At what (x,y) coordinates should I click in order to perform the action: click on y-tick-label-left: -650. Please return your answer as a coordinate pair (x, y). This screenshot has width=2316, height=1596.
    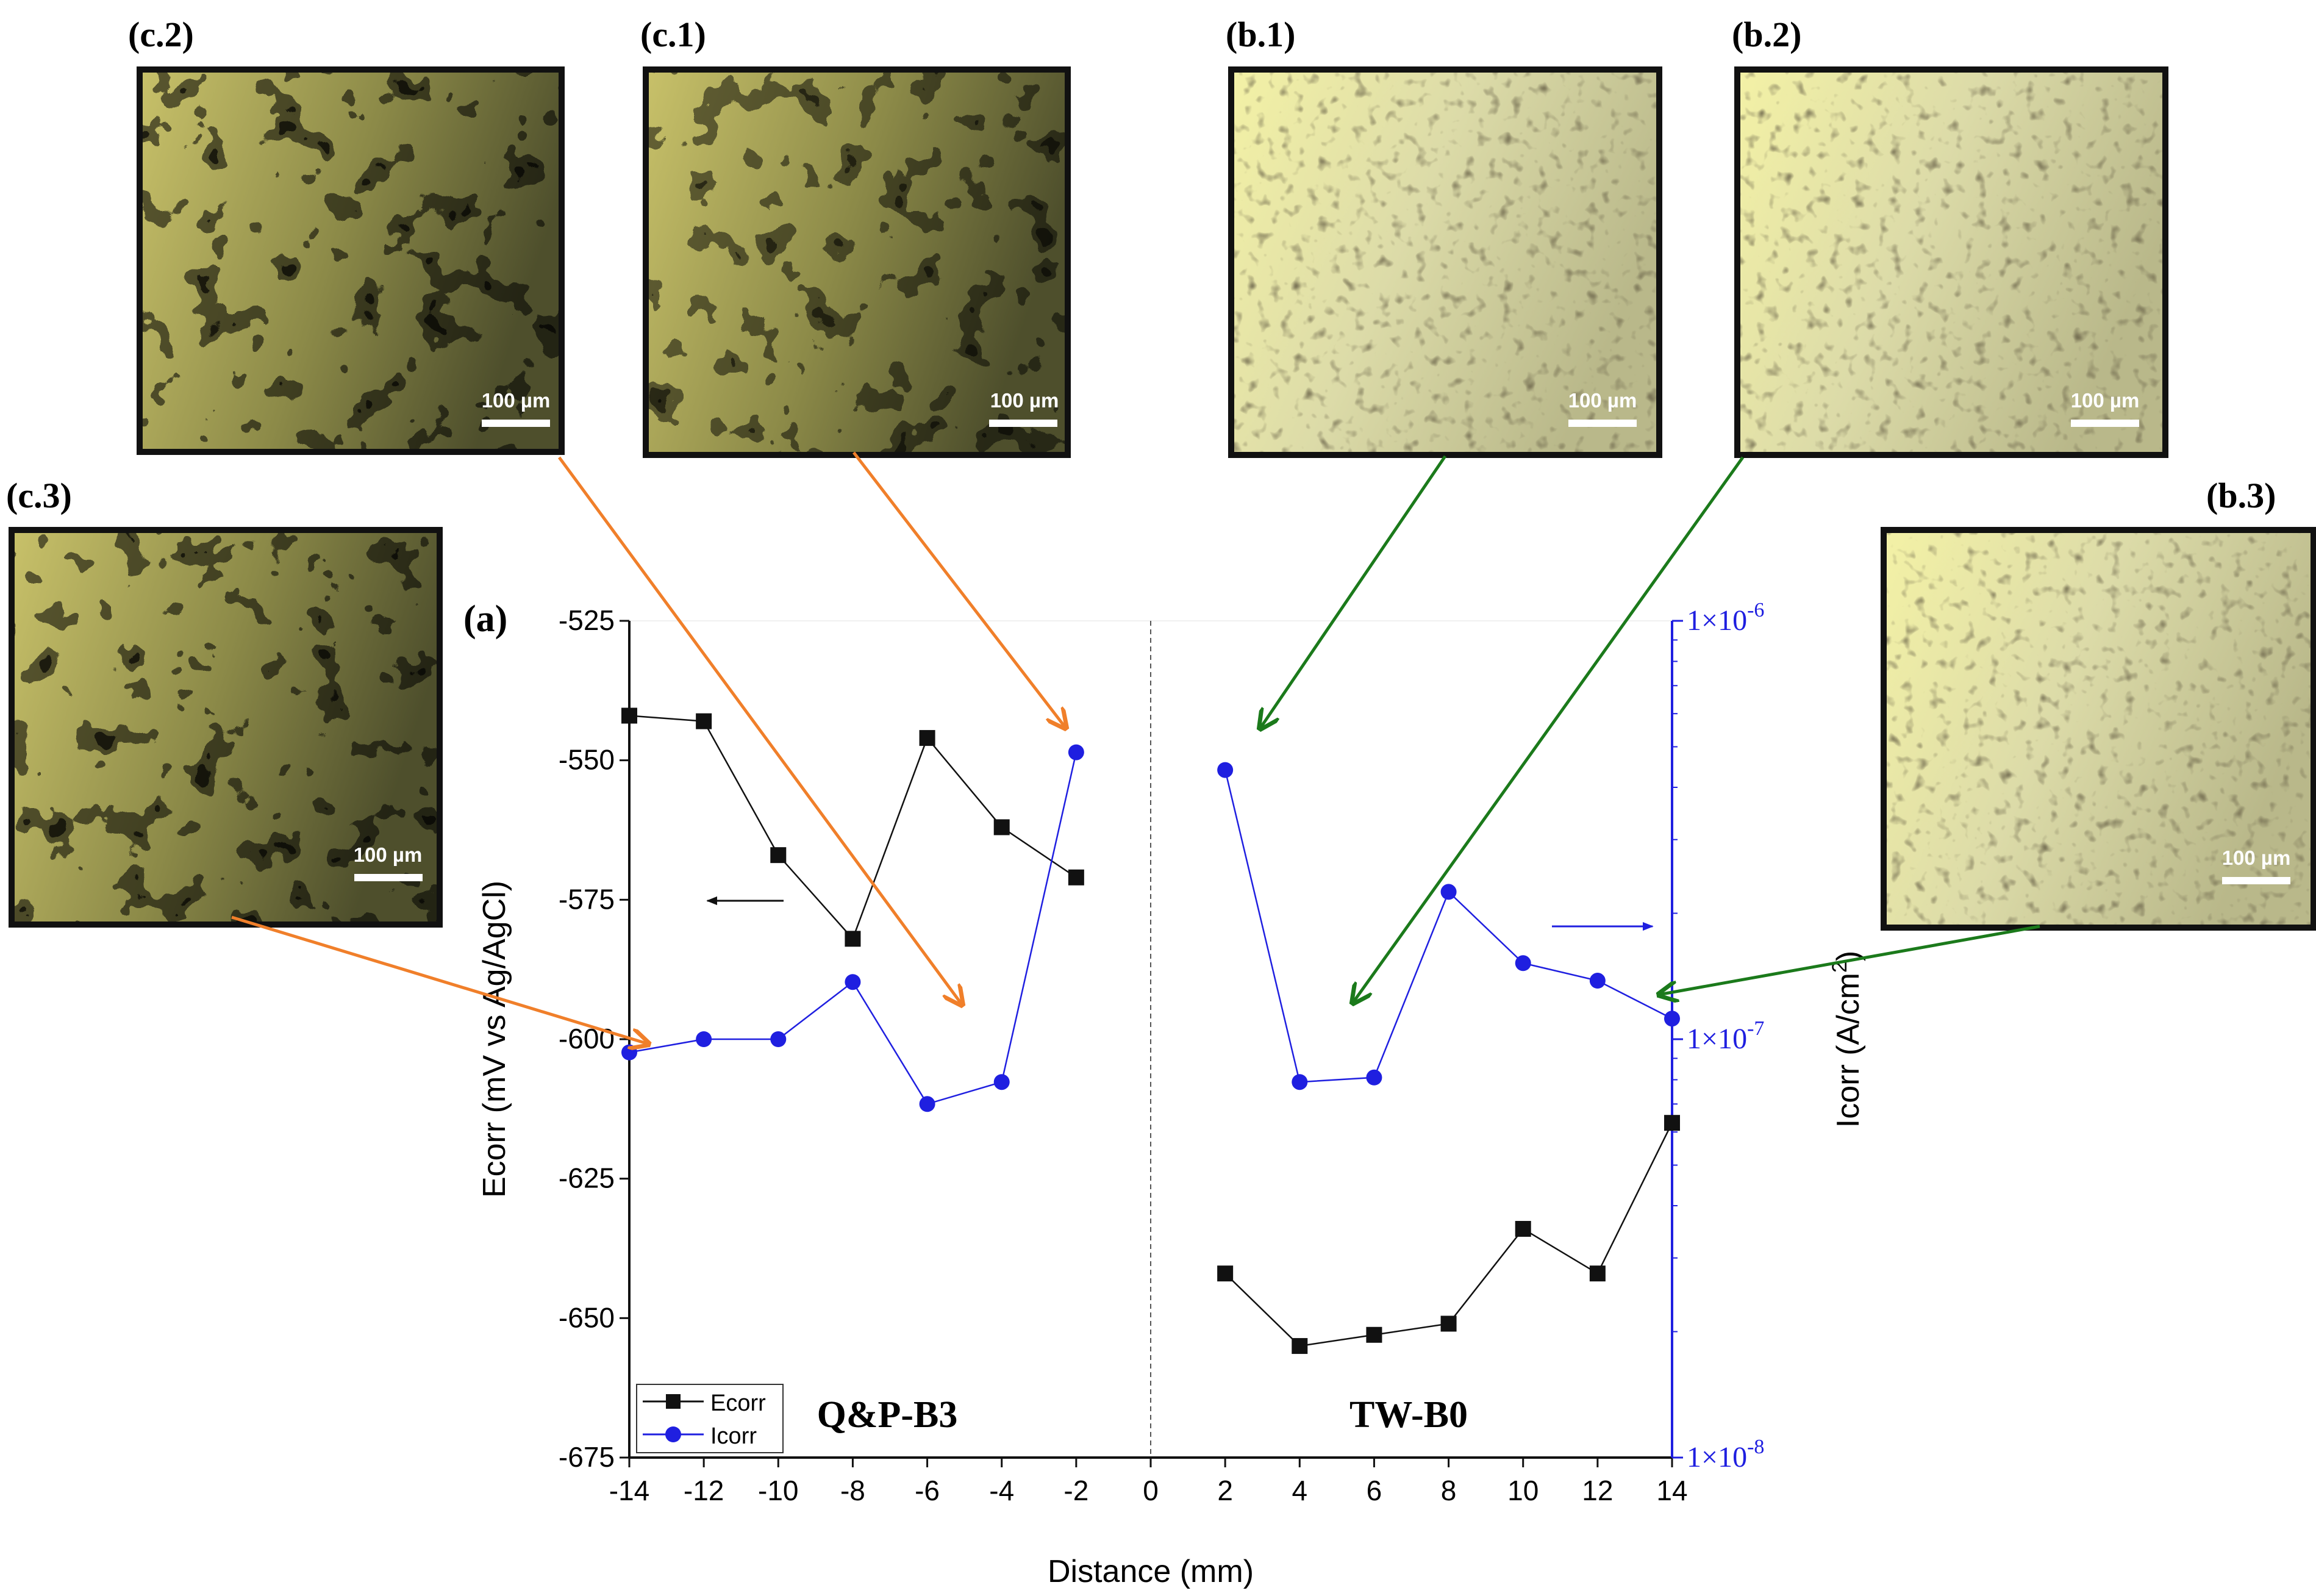
    Looking at the image, I should click on (587, 1317).